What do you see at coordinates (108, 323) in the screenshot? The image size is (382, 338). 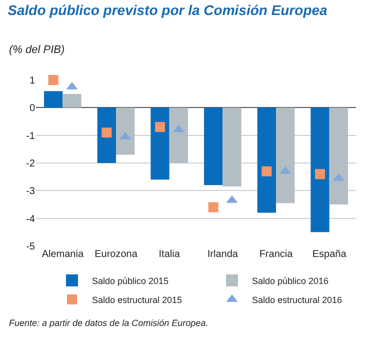 I see `source-note: Fuente: a partir de datos de la Comisión Europea.` at bounding box center [108, 323].